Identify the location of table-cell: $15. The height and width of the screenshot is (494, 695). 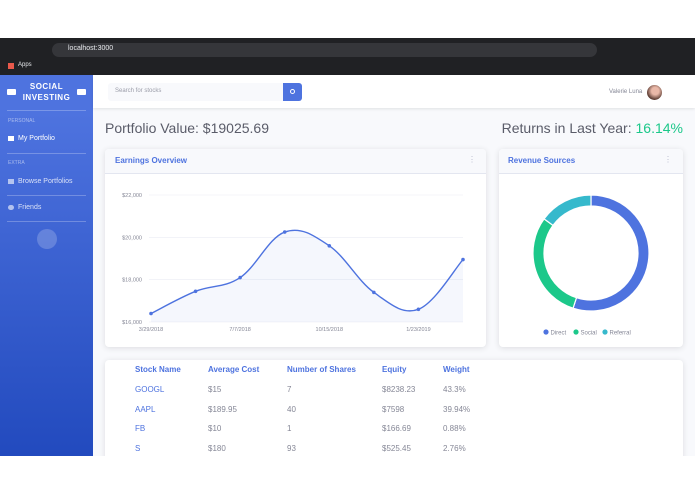
(215, 389).